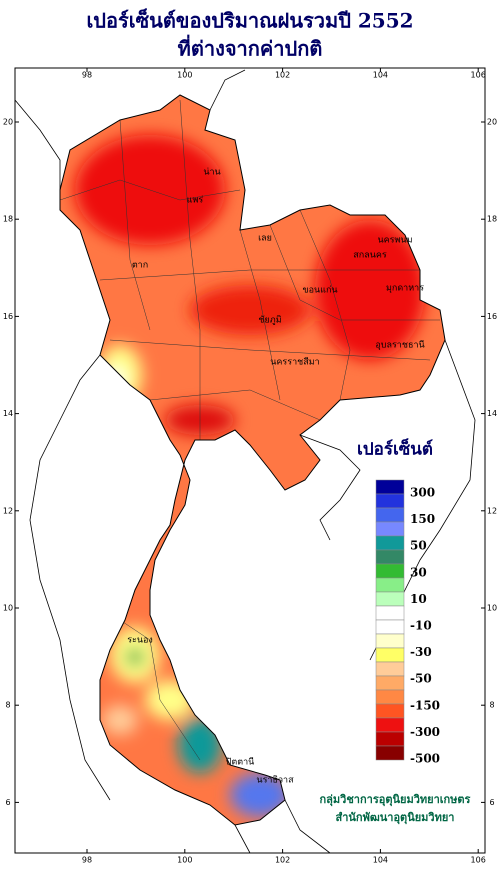 Image resolution: width=500 pixels, height=871 pixels. I want to click on credit: สำนักพัฒนาอุตุนิยมวิทยา, so click(395, 818).